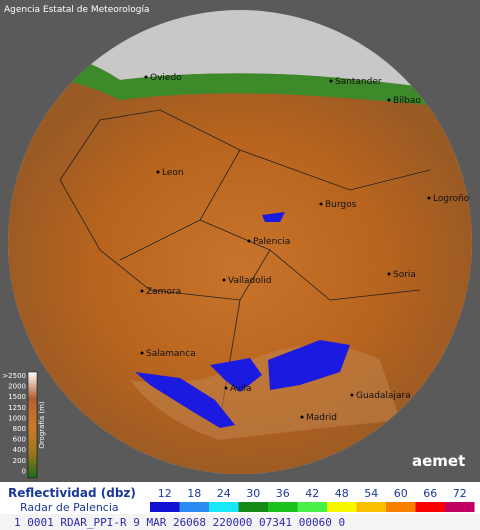 Image resolution: width=480 pixels, height=530 pixels. What do you see at coordinates (438, 461) in the screenshot?
I see `logo: aemet` at bounding box center [438, 461].